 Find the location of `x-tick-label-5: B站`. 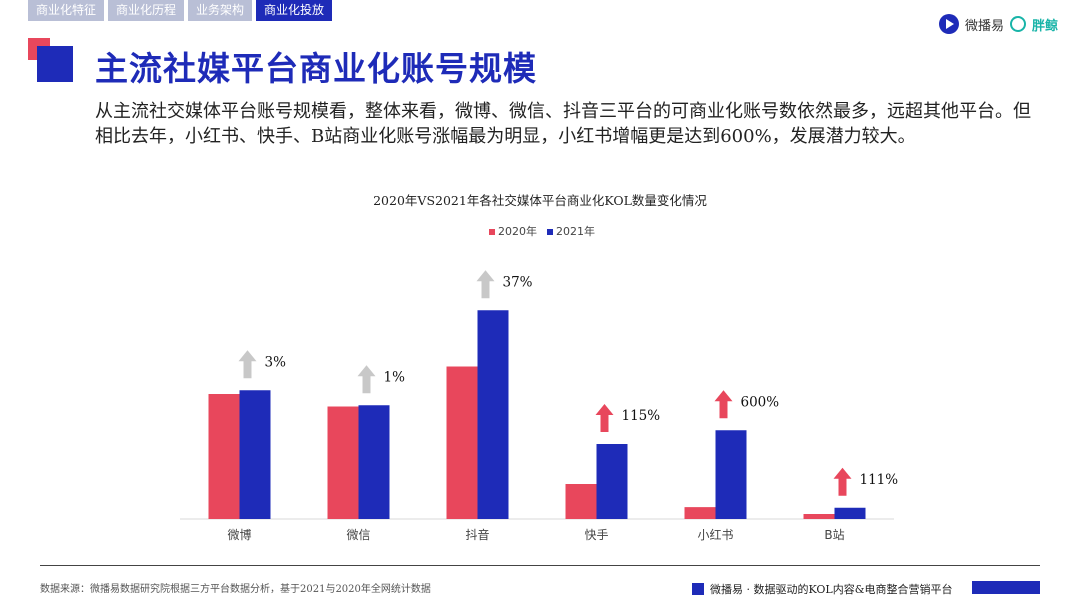

x-tick-label-5: B站 is located at coordinates (834, 535).